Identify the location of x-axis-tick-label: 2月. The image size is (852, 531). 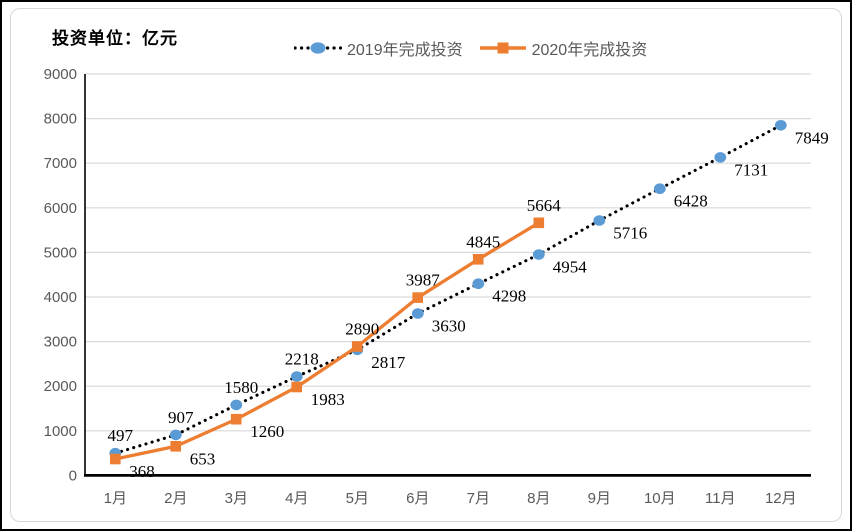
(175, 498).